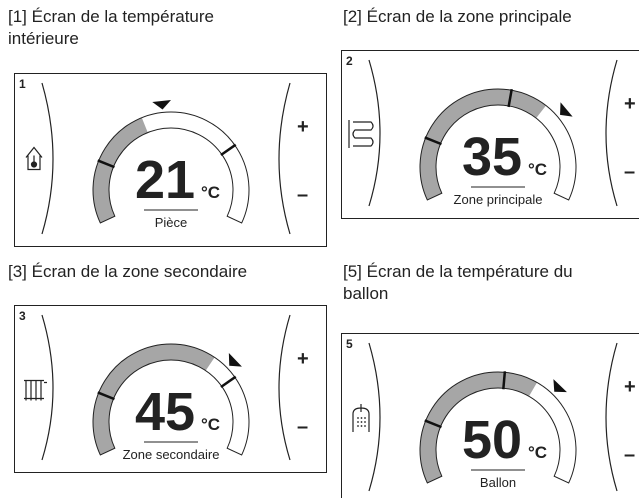 The width and height of the screenshot is (639, 498). Describe the element at coordinates (492, 157) in the screenshot. I see `setpoint-value: 35` at that location.